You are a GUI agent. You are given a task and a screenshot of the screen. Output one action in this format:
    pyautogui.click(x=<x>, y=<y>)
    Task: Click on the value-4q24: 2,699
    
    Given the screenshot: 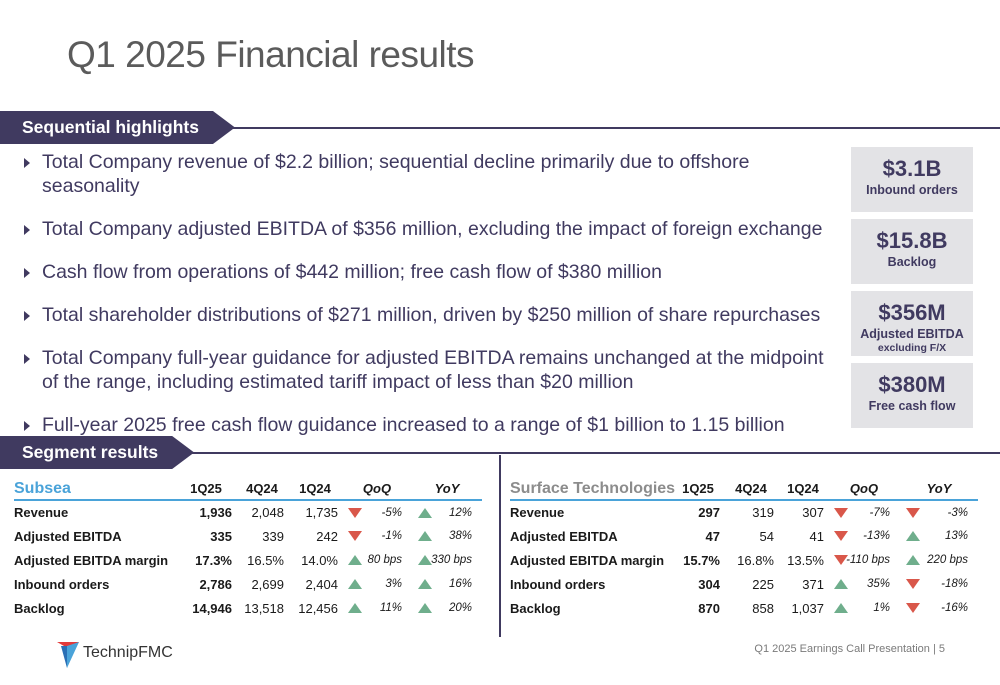 What is the action you would take?
    pyautogui.click(x=267, y=584)
    